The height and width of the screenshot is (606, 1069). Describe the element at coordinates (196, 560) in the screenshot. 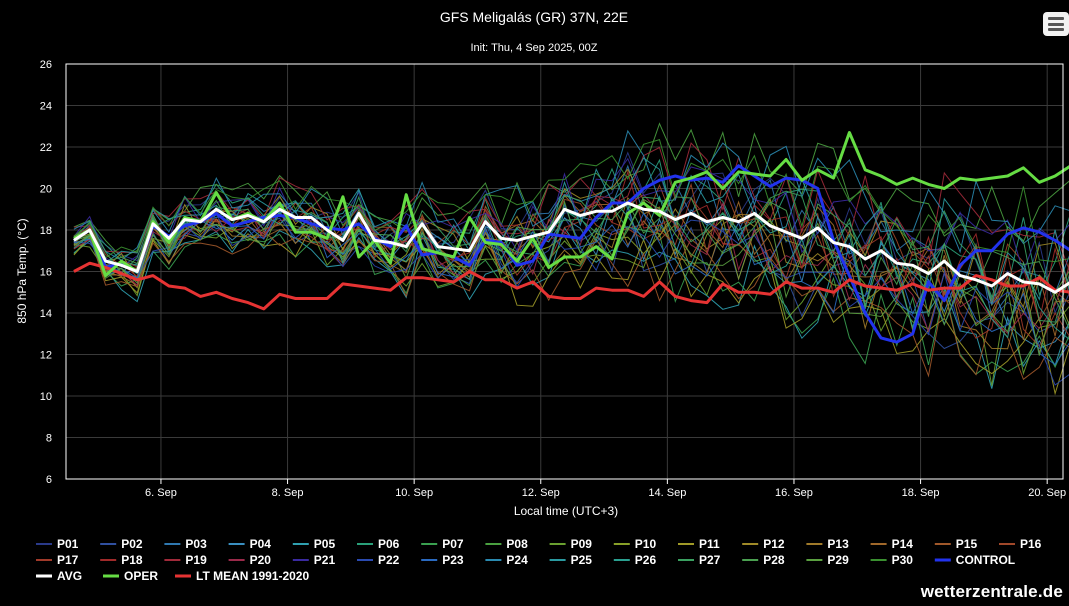

I see `legend-item: P19` at that location.